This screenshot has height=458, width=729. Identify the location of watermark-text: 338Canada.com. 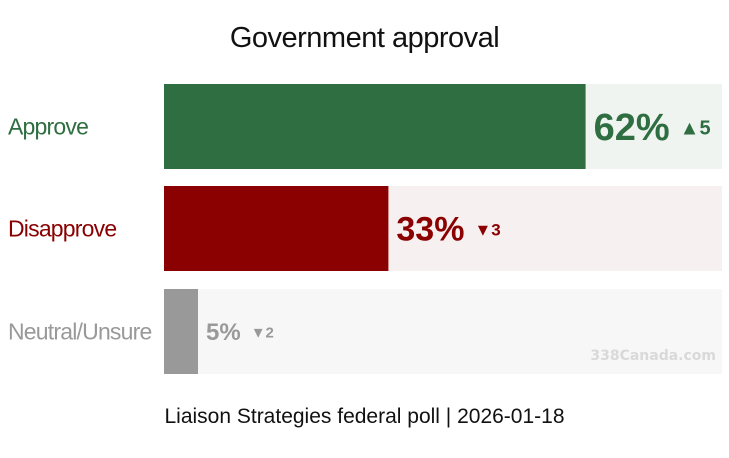
(653, 356).